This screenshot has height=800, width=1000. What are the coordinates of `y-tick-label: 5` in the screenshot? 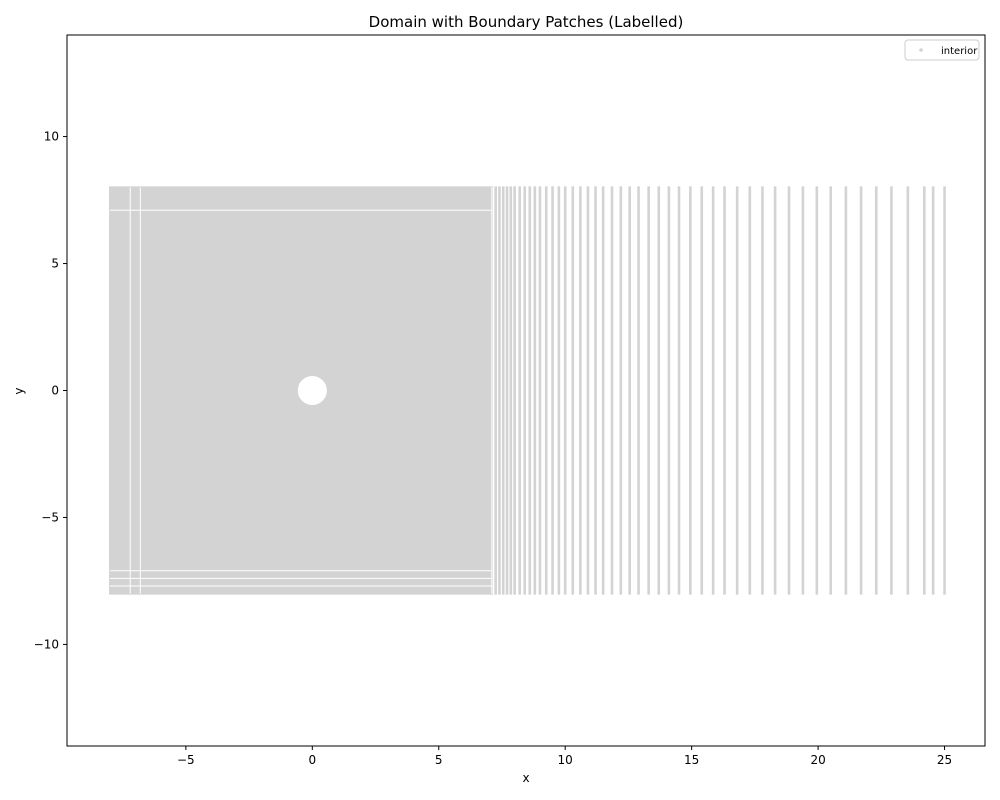 It's located at (55, 264).